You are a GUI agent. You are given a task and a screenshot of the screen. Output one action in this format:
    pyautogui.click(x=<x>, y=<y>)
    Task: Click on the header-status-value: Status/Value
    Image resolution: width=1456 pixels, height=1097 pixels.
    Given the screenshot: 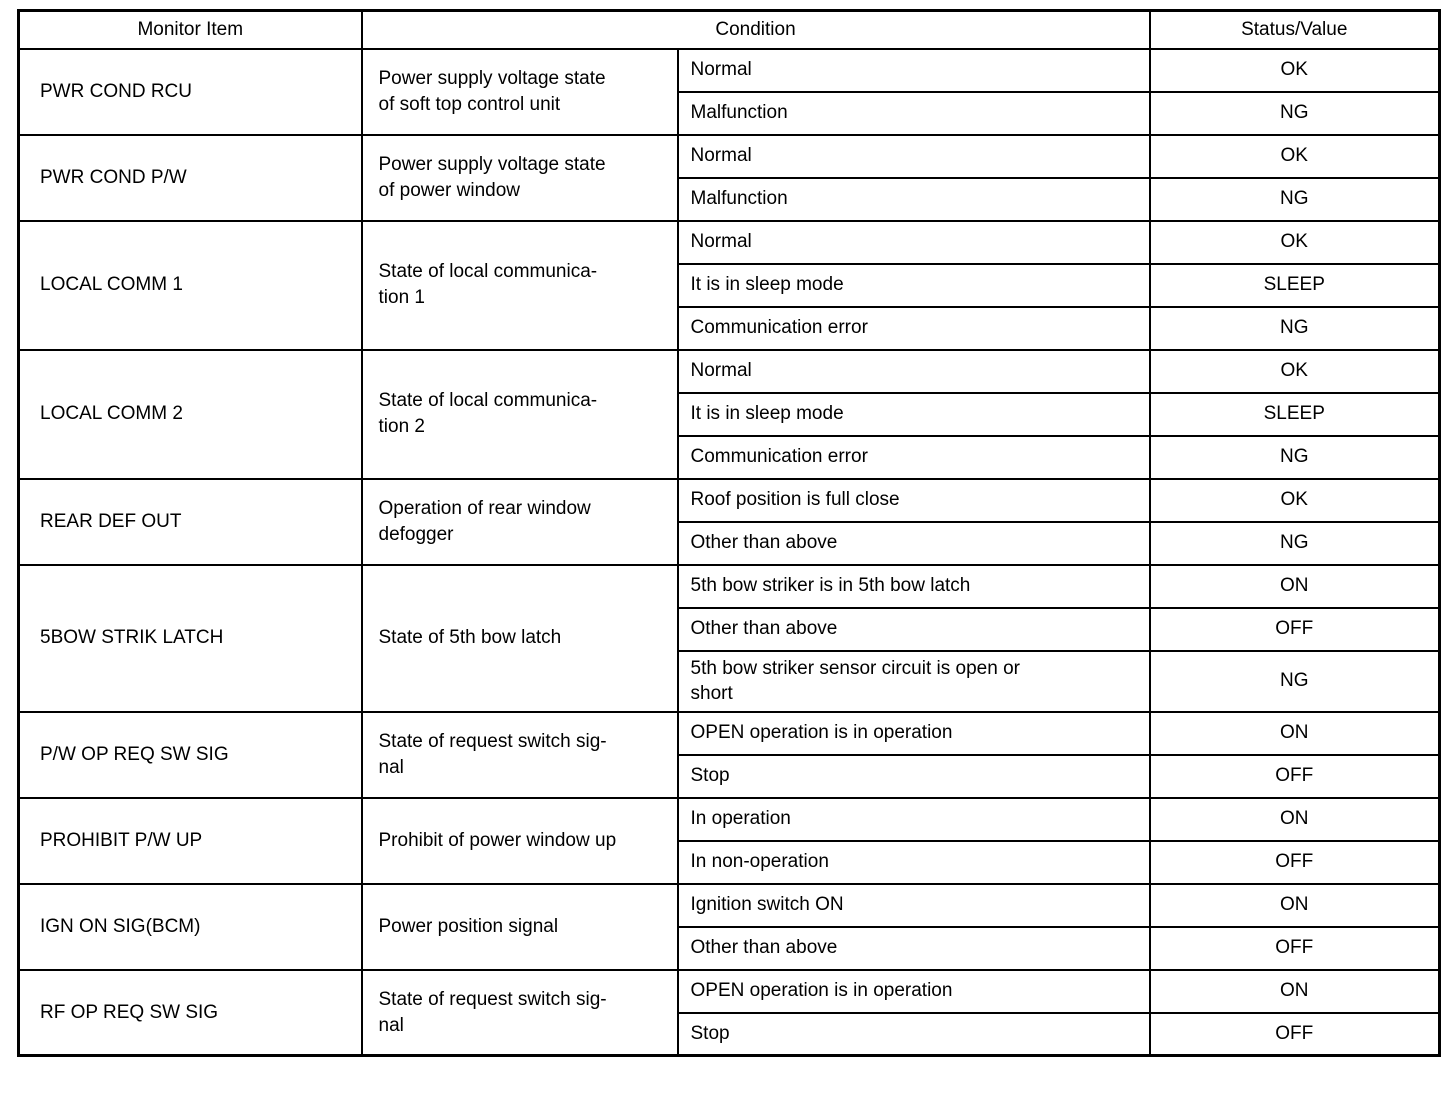 What is the action you would take?
    pyautogui.click(x=1294, y=29)
    